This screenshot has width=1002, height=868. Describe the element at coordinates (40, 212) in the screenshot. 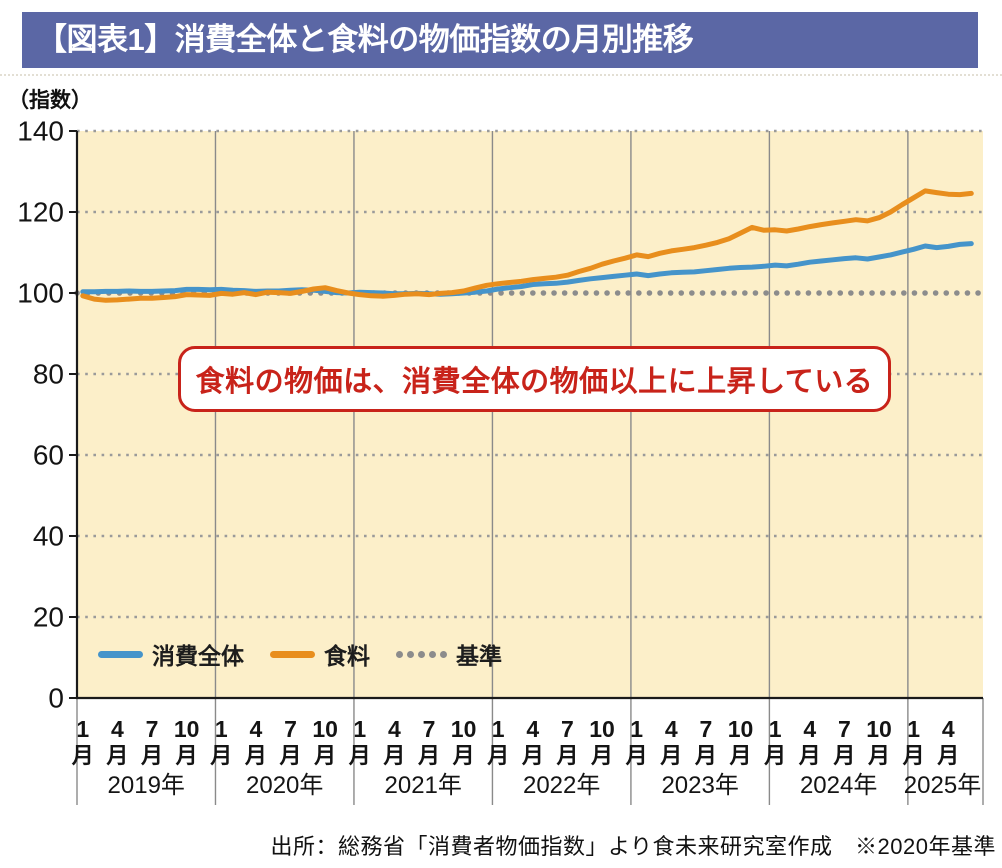

I see `svg-text: 120` at that location.